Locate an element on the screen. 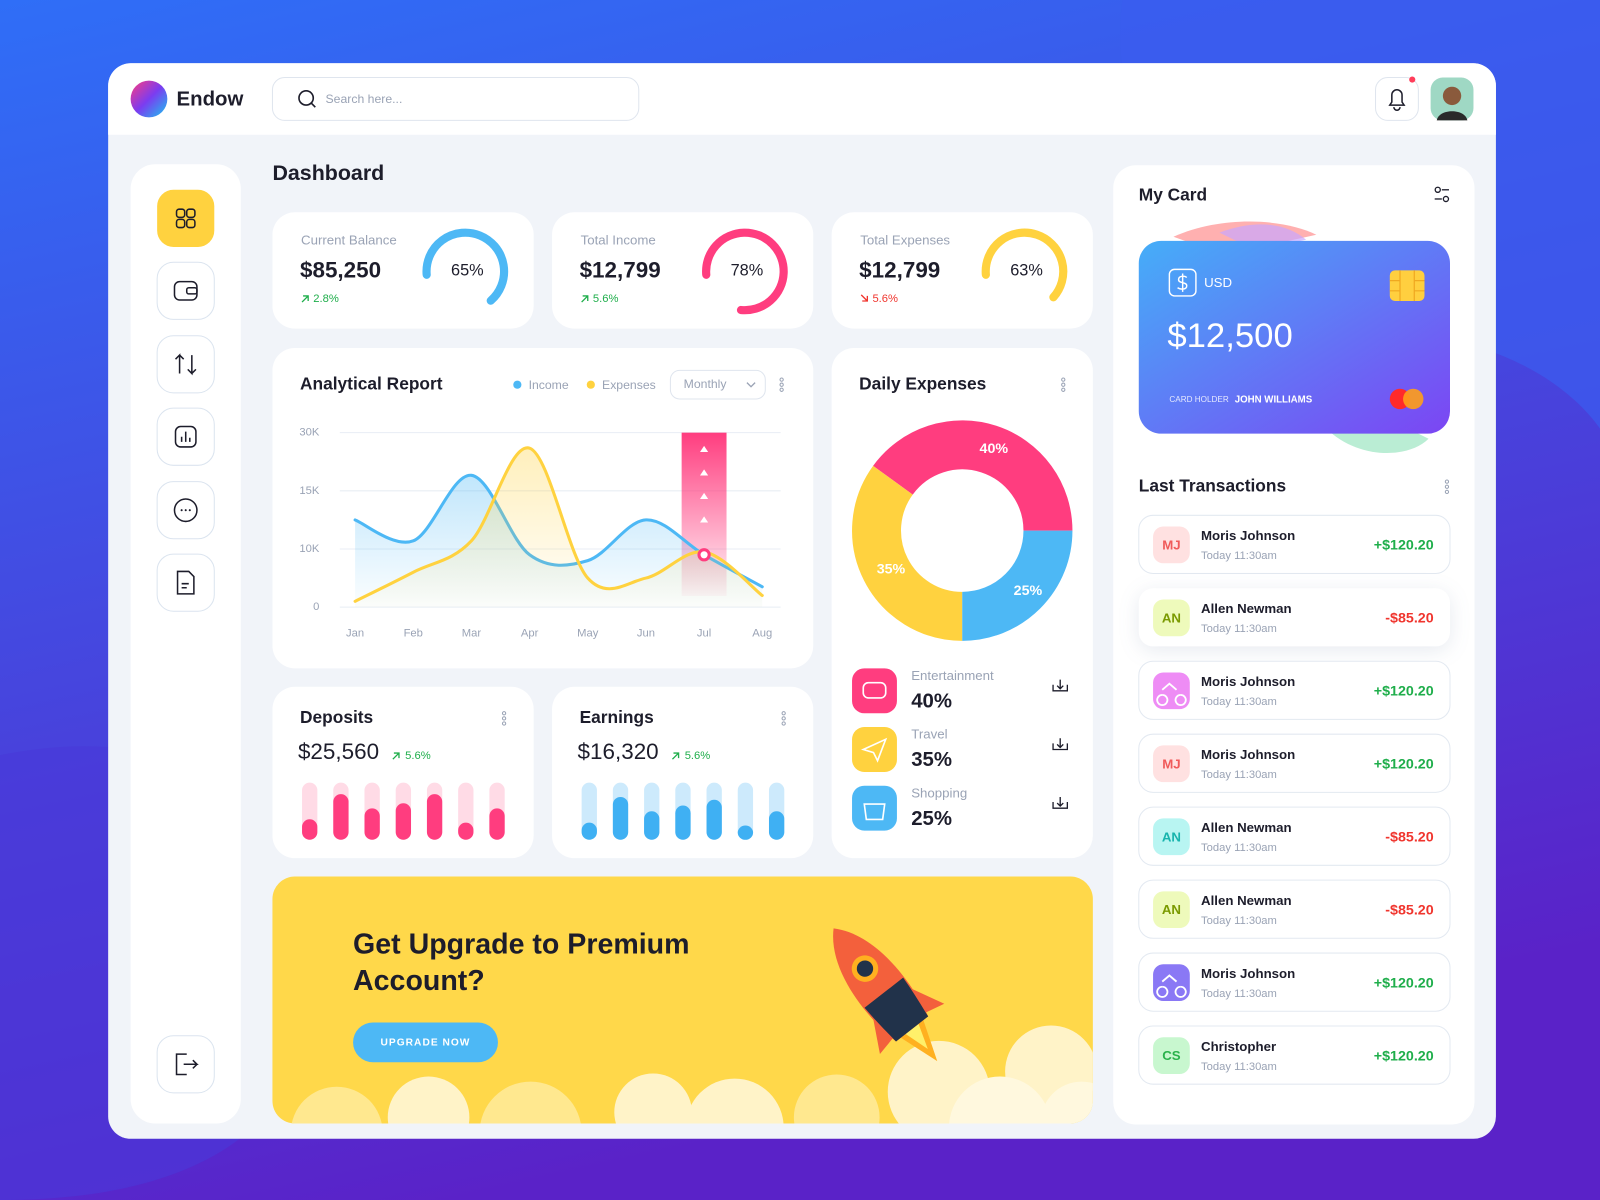 Image resolution: width=1600 pixels, height=1200 pixels. card-title: Last Transactions is located at coordinates (1212, 485).